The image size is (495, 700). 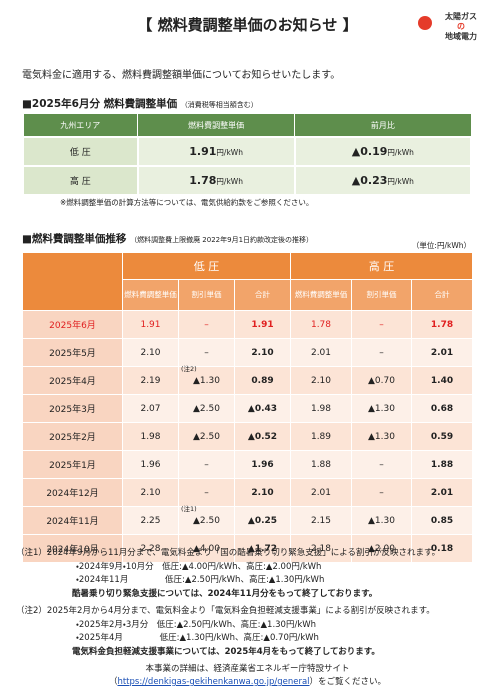 What do you see at coordinates (442, 295) in the screenshot?
I see `column-header: 合計` at bounding box center [442, 295].